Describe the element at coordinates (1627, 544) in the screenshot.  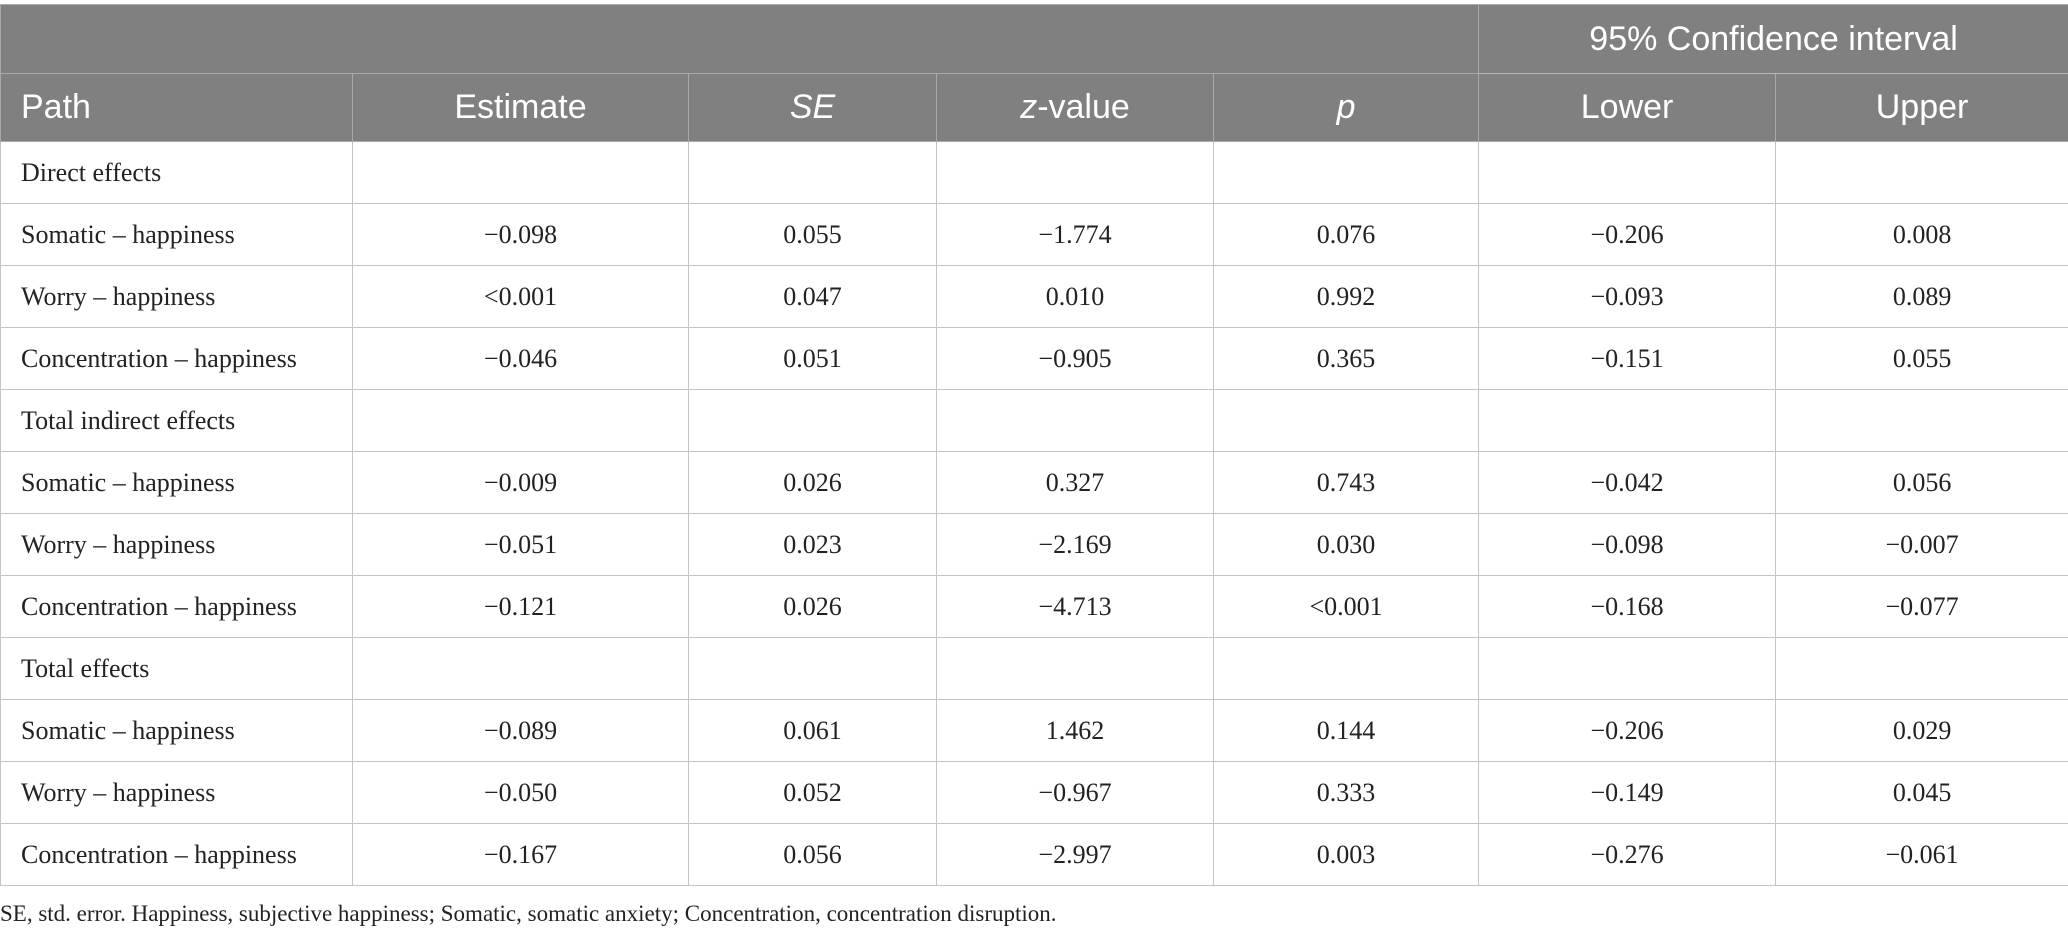
I see `cell-lower: −0.098` at that location.